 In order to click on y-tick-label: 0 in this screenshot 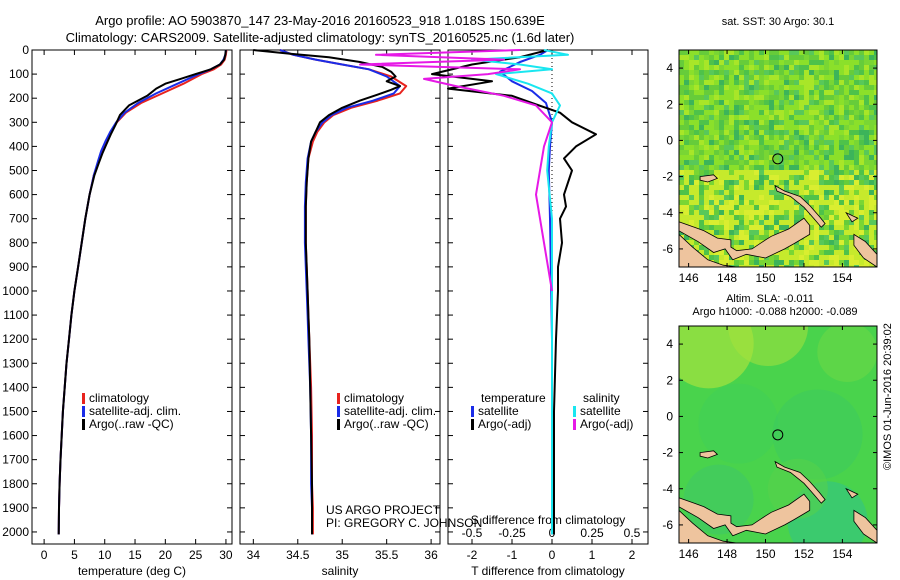, I will do `click(669, 140)`.